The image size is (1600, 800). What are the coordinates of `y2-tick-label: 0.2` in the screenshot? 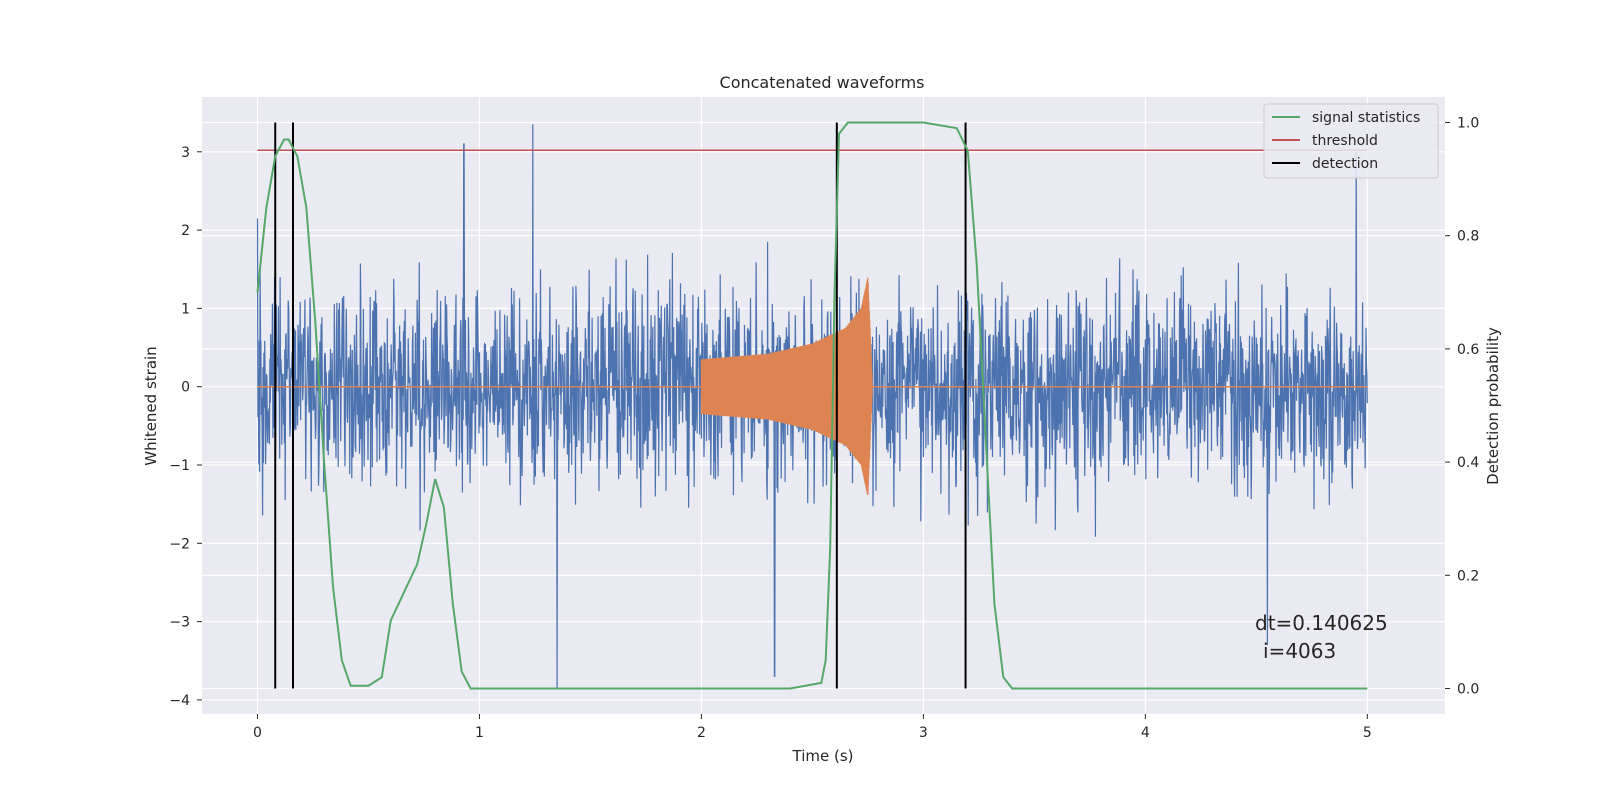 It's located at (1468, 576).